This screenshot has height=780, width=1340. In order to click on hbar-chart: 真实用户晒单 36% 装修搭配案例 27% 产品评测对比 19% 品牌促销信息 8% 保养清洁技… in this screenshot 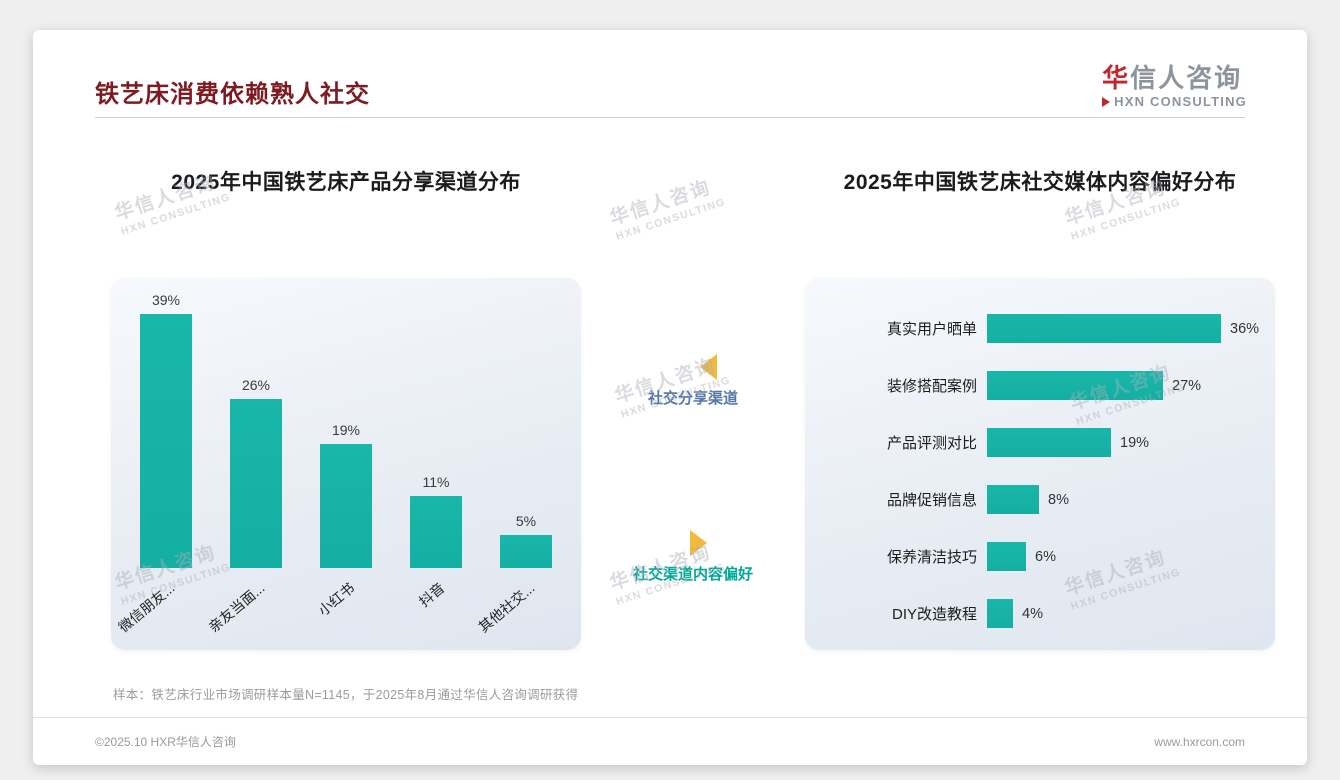, I will do `click(1045, 471)`.